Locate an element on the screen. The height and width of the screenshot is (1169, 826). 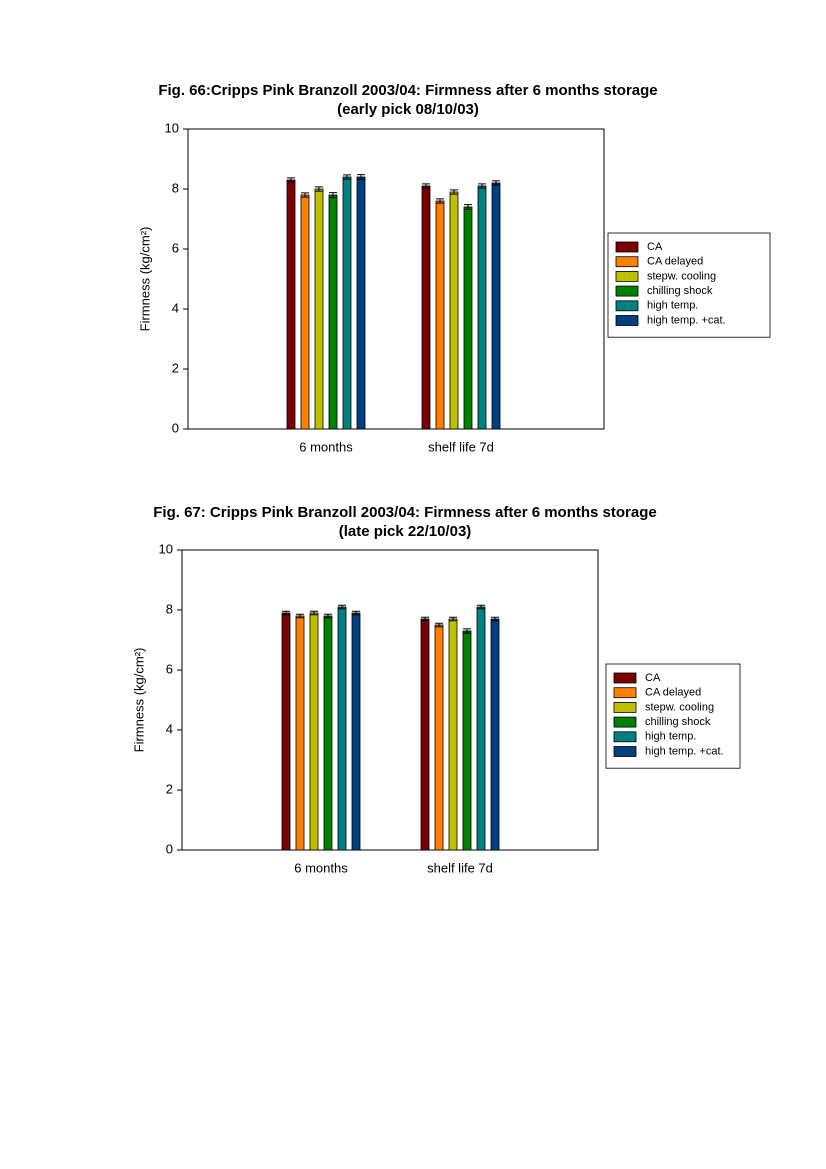
chart-subtitle: (early pick 08/10/03) is located at coordinates (408, 109).